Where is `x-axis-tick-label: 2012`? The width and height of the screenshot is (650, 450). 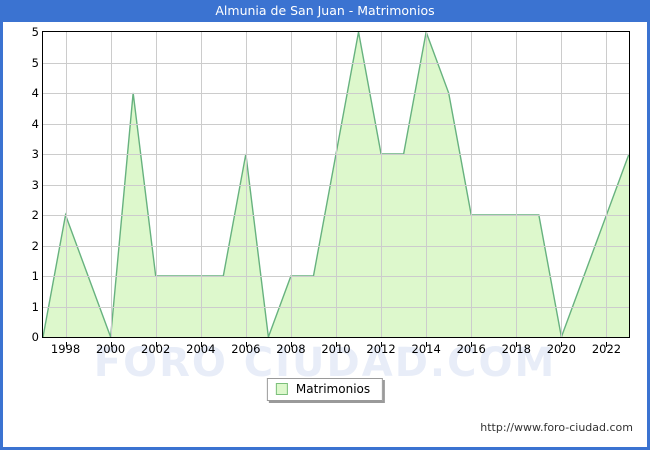
x-axis-tick-label: 2012 is located at coordinates (381, 349).